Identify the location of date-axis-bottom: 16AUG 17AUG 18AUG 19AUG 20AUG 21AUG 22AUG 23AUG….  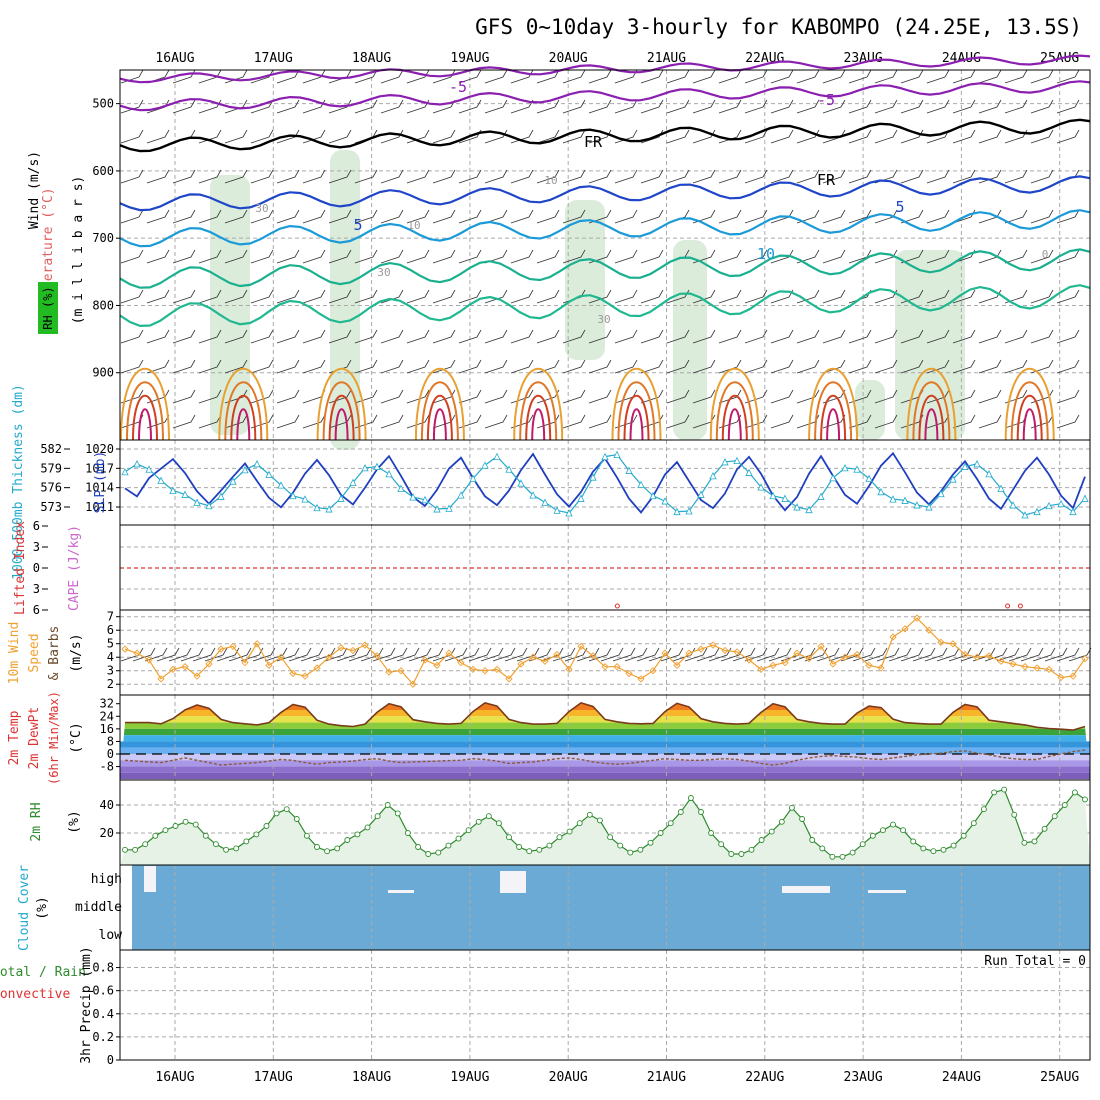
(617, 1077).